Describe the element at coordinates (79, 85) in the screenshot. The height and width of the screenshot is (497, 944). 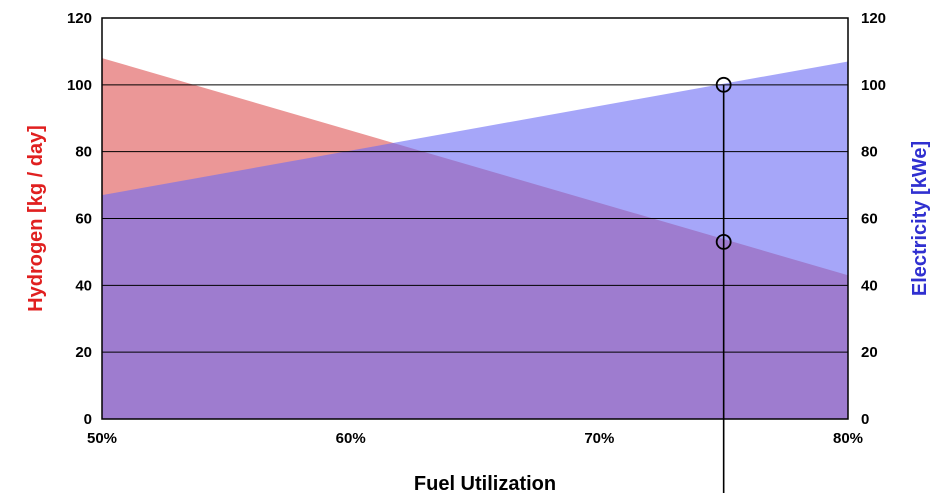
I see `y-tick-left: 100` at that location.